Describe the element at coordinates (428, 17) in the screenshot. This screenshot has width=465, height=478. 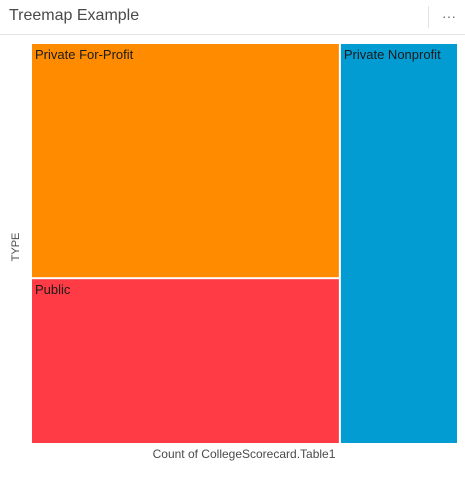
I see `header-divider` at that location.